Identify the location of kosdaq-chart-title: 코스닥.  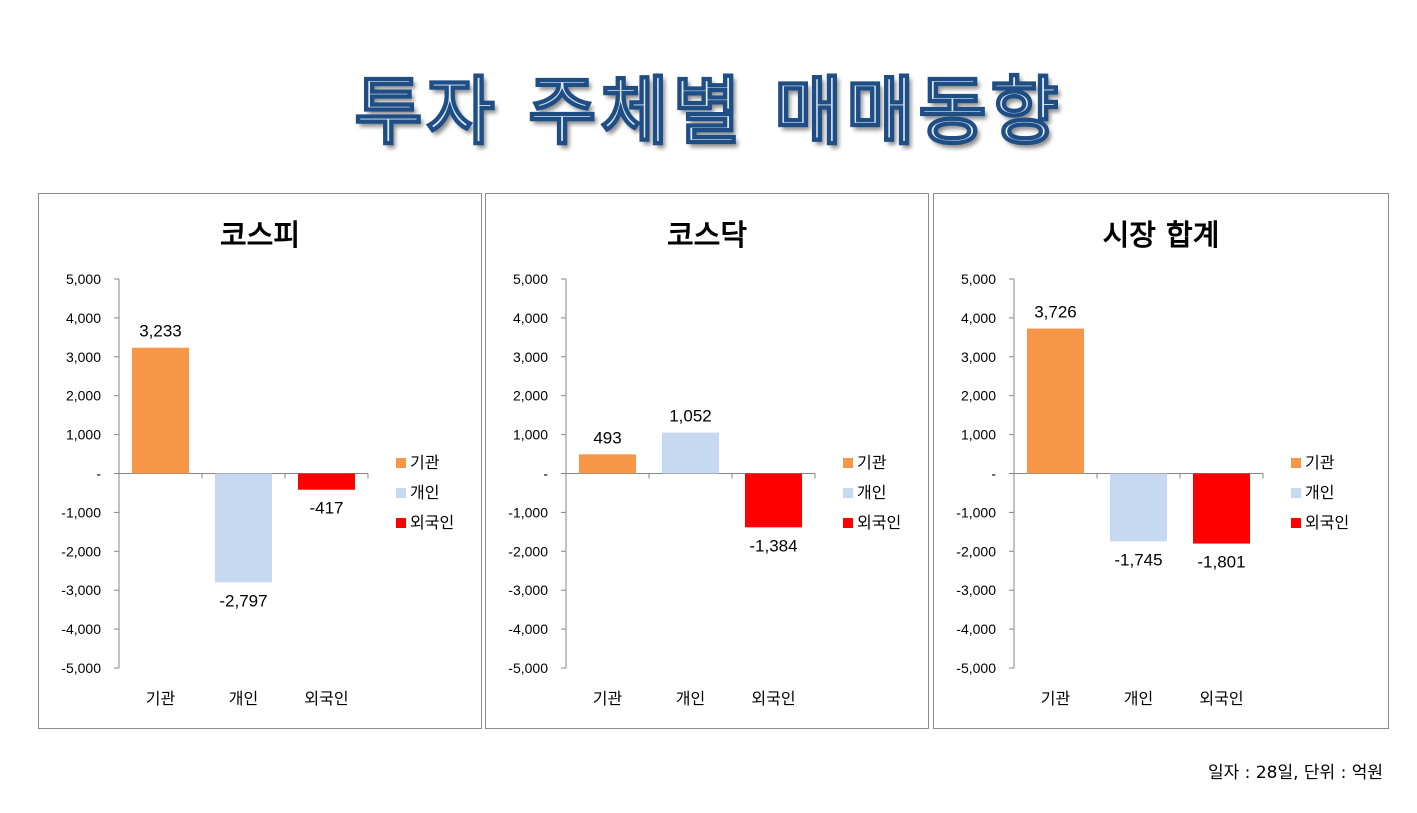
(707, 235).